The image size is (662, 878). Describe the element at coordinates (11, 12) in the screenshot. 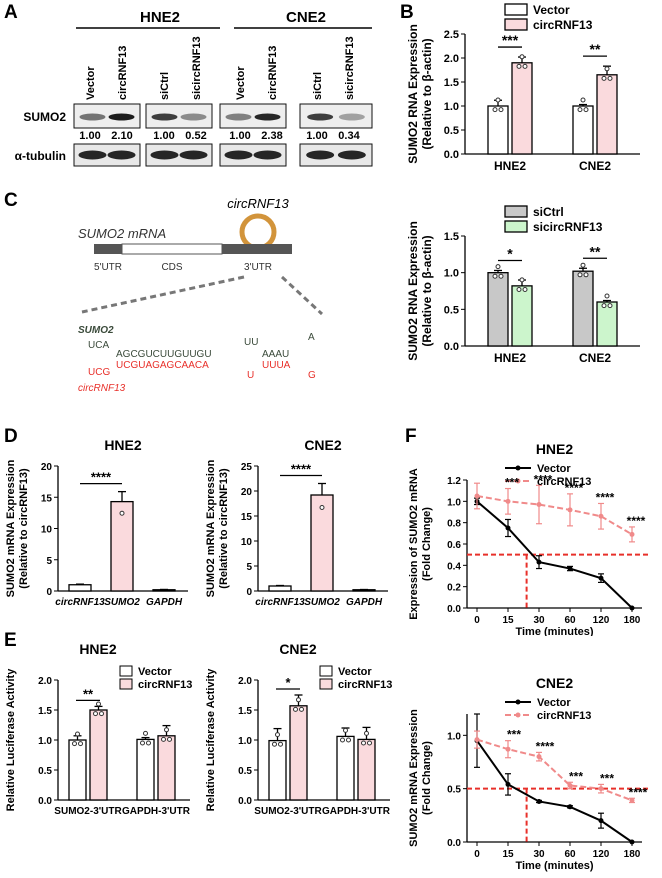

I see `panel-letter-a: A` at that location.